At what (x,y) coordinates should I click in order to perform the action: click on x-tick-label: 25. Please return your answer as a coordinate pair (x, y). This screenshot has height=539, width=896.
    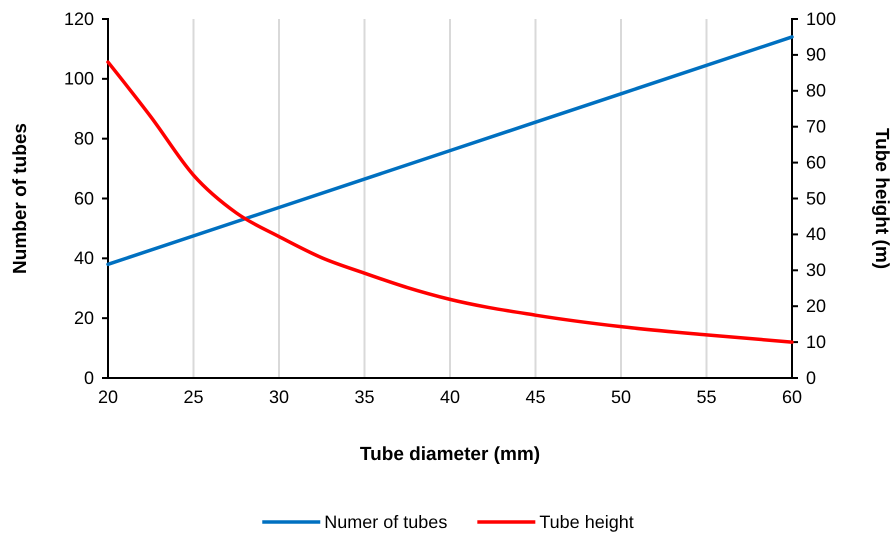
    Looking at the image, I should click on (193, 396).